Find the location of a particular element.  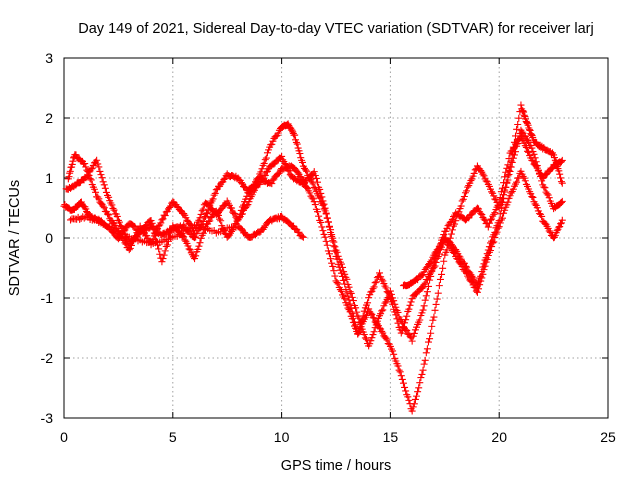

x-tick-label: 5 is located at coordinates (173, 437).